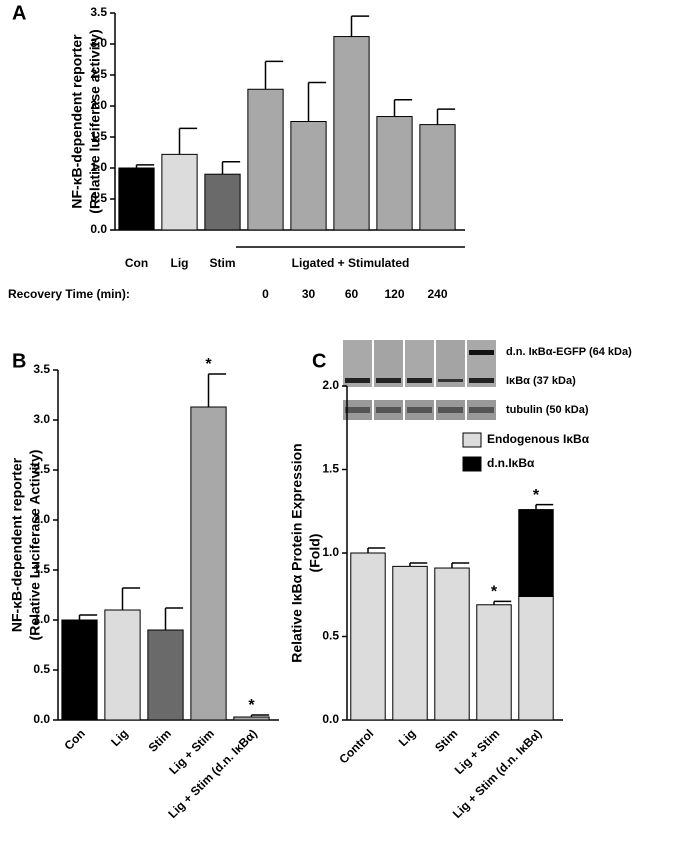 The image size is (690, 853). What do you see at coordinates (319, 361) in the screenshot?
I see `panel-letter: C` at bounding box center [319, 361].